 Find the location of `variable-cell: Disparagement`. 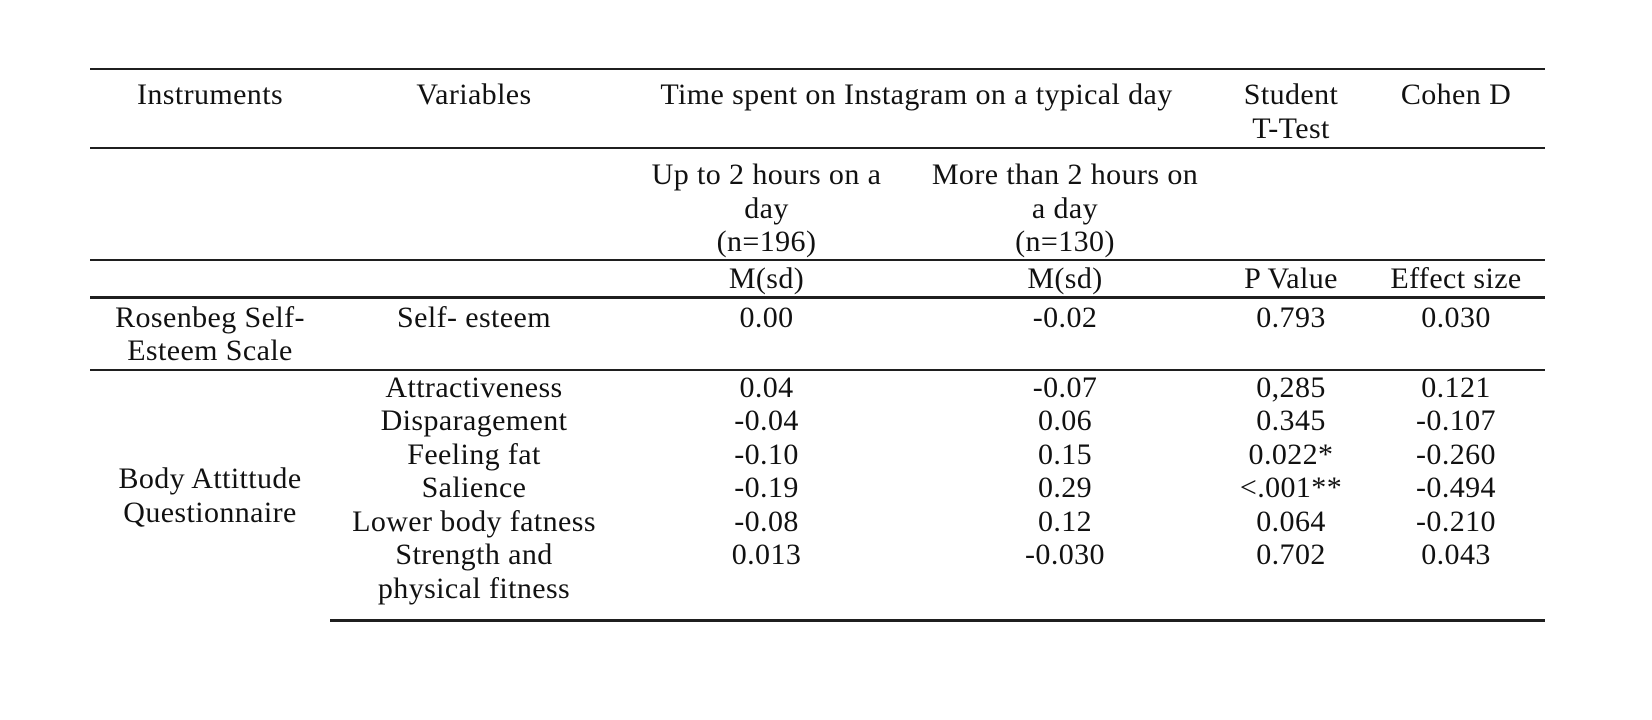

variable-cell: Disparagement is located at coordinates (474, 420).